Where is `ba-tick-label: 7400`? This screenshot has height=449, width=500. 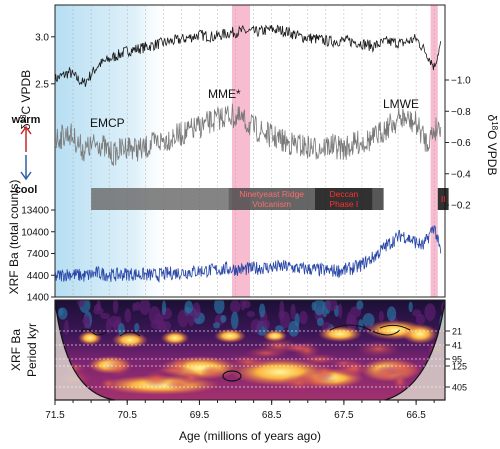 ba-tick-label: 7400 is located at coordinates (38, 254).